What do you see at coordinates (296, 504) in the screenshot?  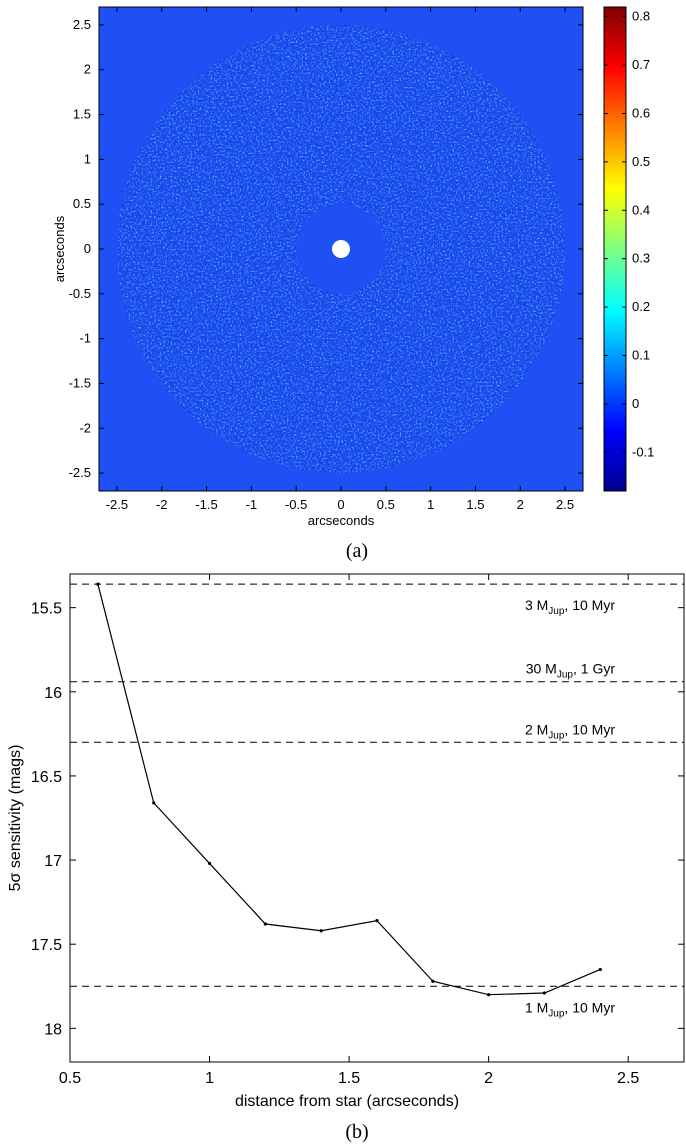 I see `x-tick-label-a: -0.5` at bounding box center [296, 504].